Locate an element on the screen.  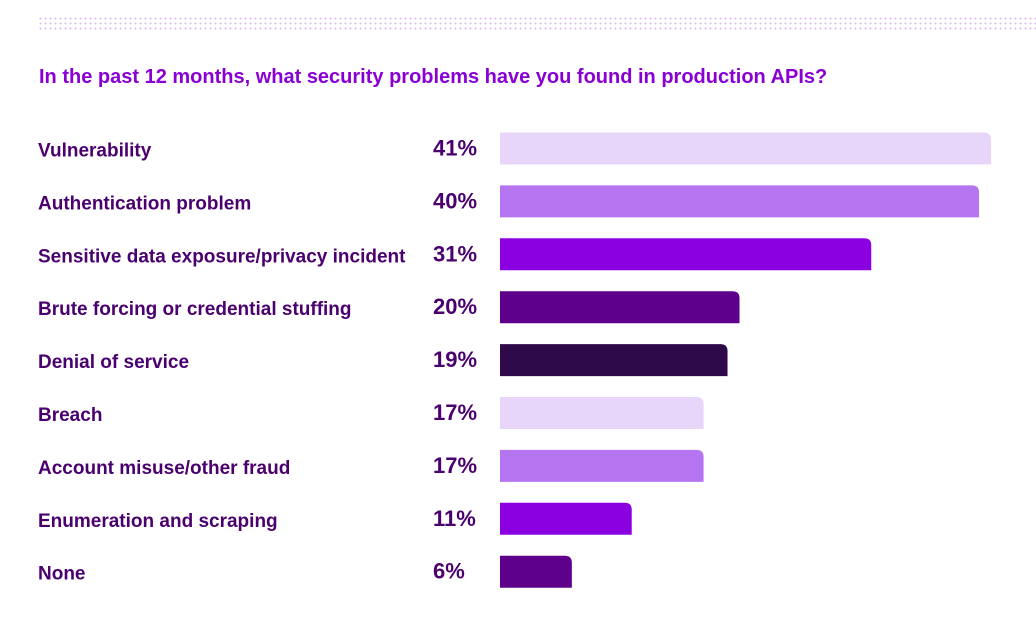
category-label: Breach is located at coordinates (70, 415).